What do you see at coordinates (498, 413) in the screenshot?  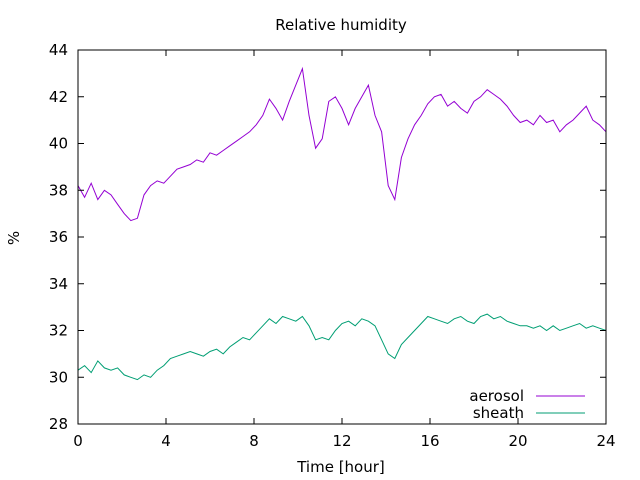 I see `legend-label-sheath: sheath` at bounding box center [498, 413].